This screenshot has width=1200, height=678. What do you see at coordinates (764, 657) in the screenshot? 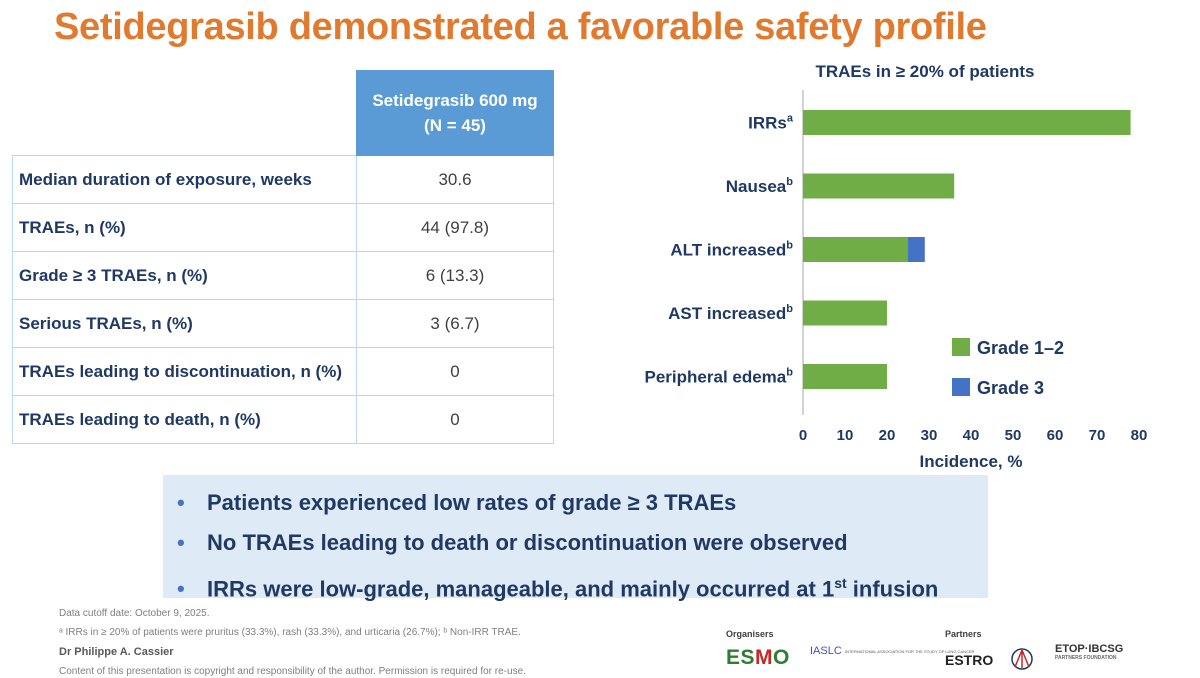
I see `esmo-logo-m: M` at bounding box center [764, 657].